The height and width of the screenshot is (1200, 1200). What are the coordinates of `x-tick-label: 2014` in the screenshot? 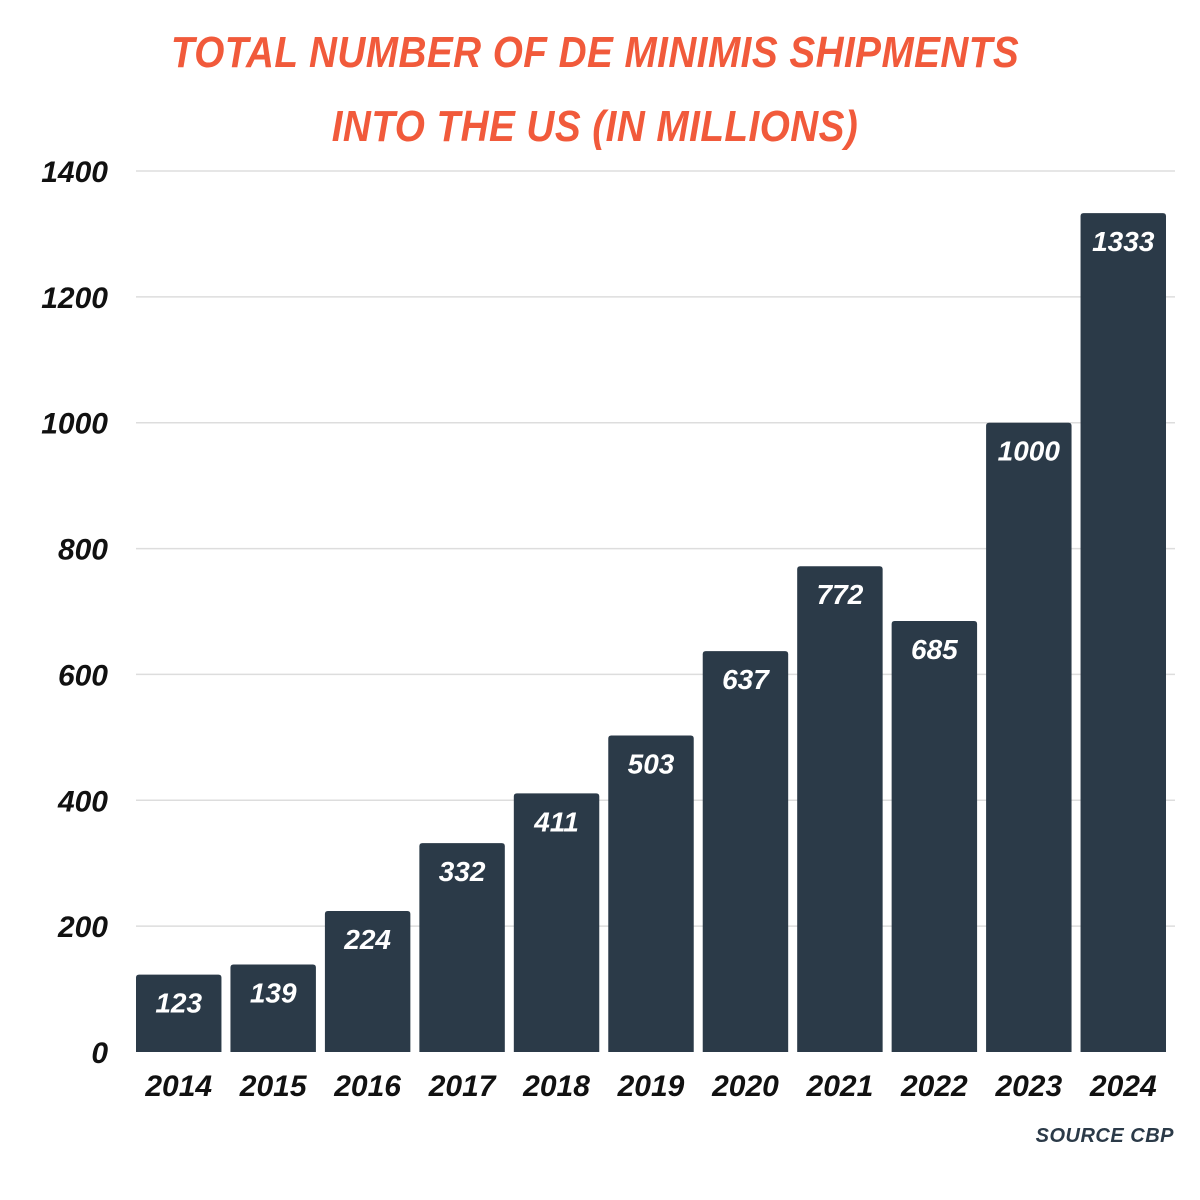 It's located at (178, 1086).